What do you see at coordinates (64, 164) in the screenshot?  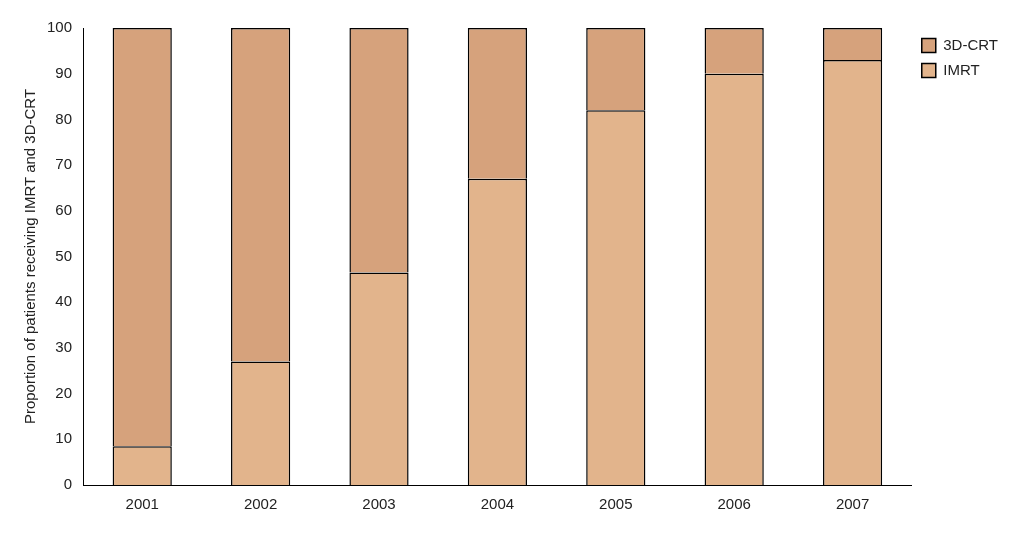 I see `y-tick-label: 70` at bounding box center [64, 164].